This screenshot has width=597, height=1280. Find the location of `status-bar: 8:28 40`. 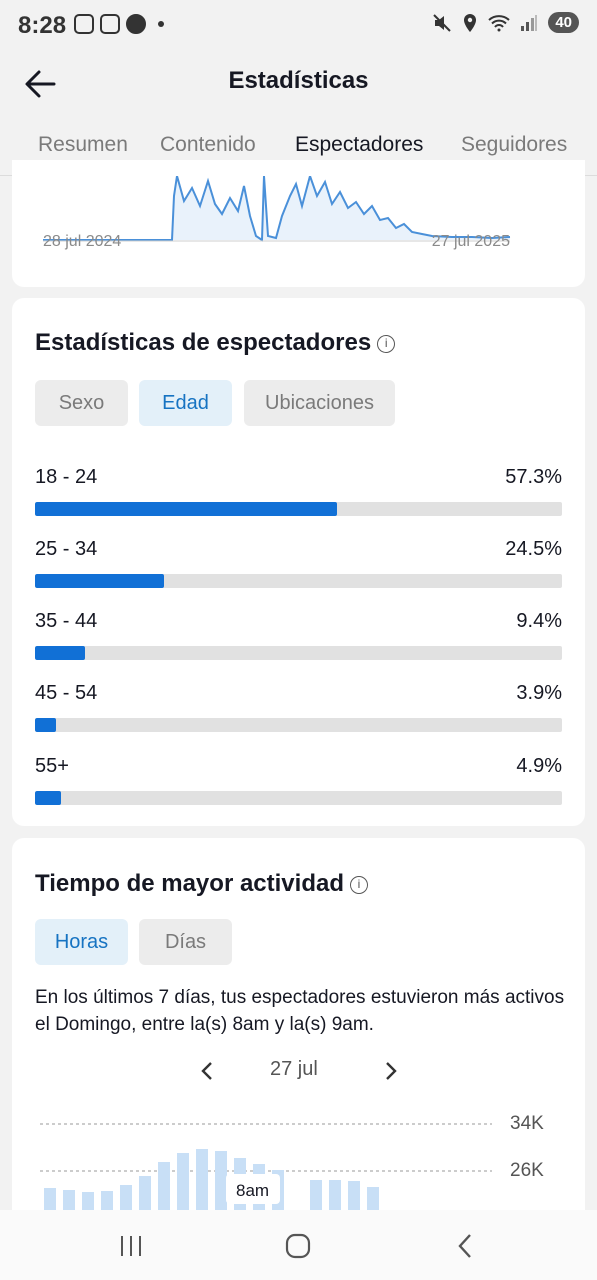

status-bar: 8:28 40 is located at coordinates (298, 26).